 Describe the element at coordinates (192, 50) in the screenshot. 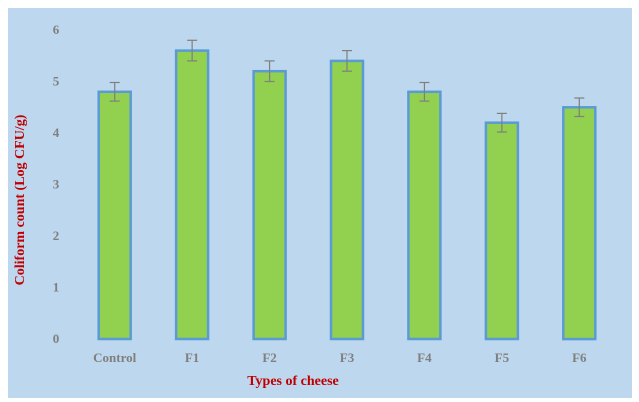

I see `error-bar-f1` at that location.